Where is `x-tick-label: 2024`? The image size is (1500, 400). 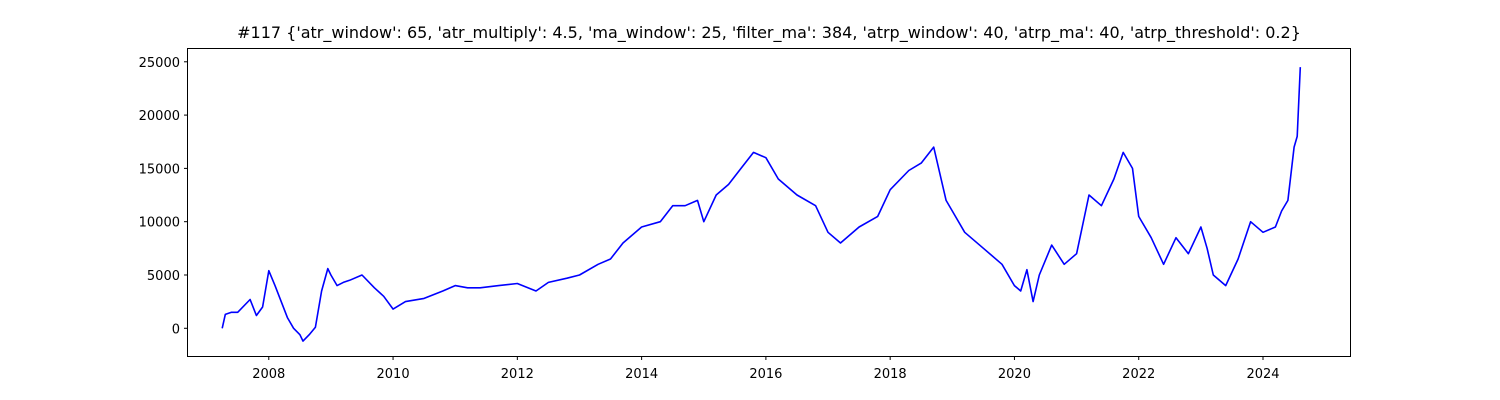
x-tick-label: 2024 is located at coordinates (1262, 374).